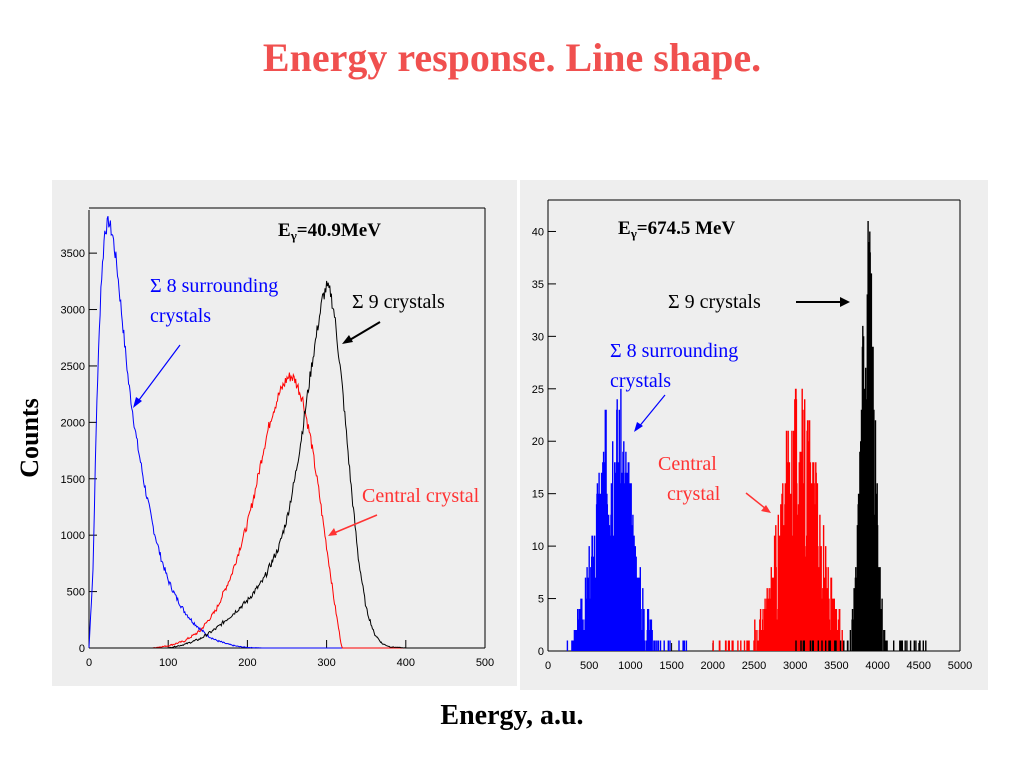  Describe the element at coordinates (694, 494) in the screenshot. I see `right-central-label-2: crystal` at that location.